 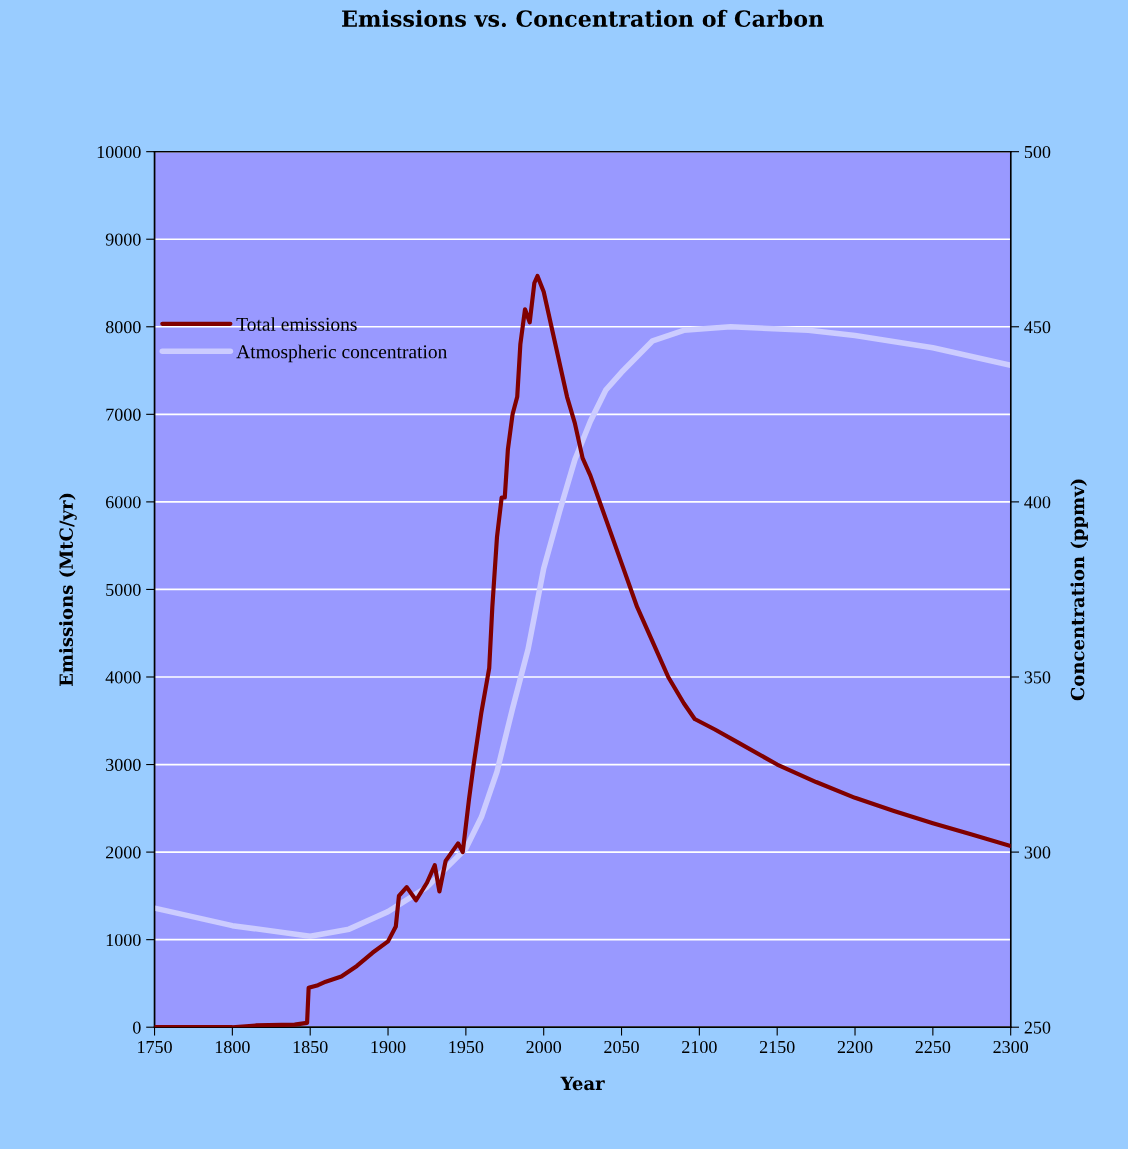 What do you see at coordinates (1011, 1047) in the screenshot?
I see `x-tick-label: 2300` at bounding box center [1011, 1047].